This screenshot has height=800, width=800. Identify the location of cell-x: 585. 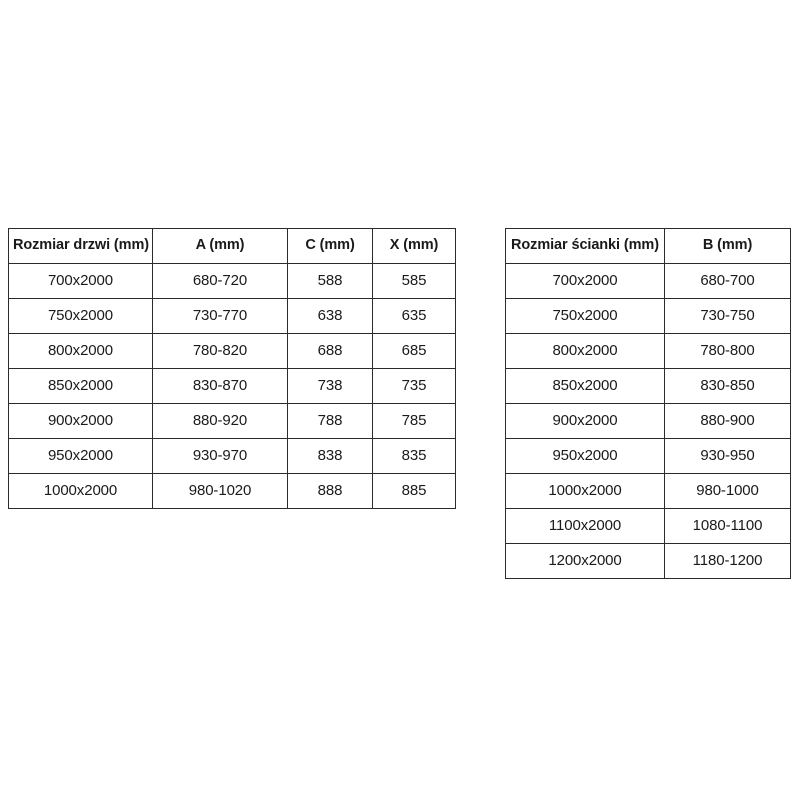
(414, 281).